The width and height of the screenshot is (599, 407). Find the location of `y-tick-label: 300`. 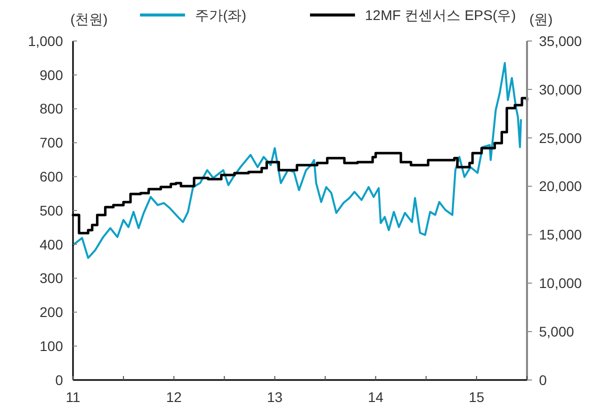

y-tick-label: 300 is located at coordinates (52, 278).